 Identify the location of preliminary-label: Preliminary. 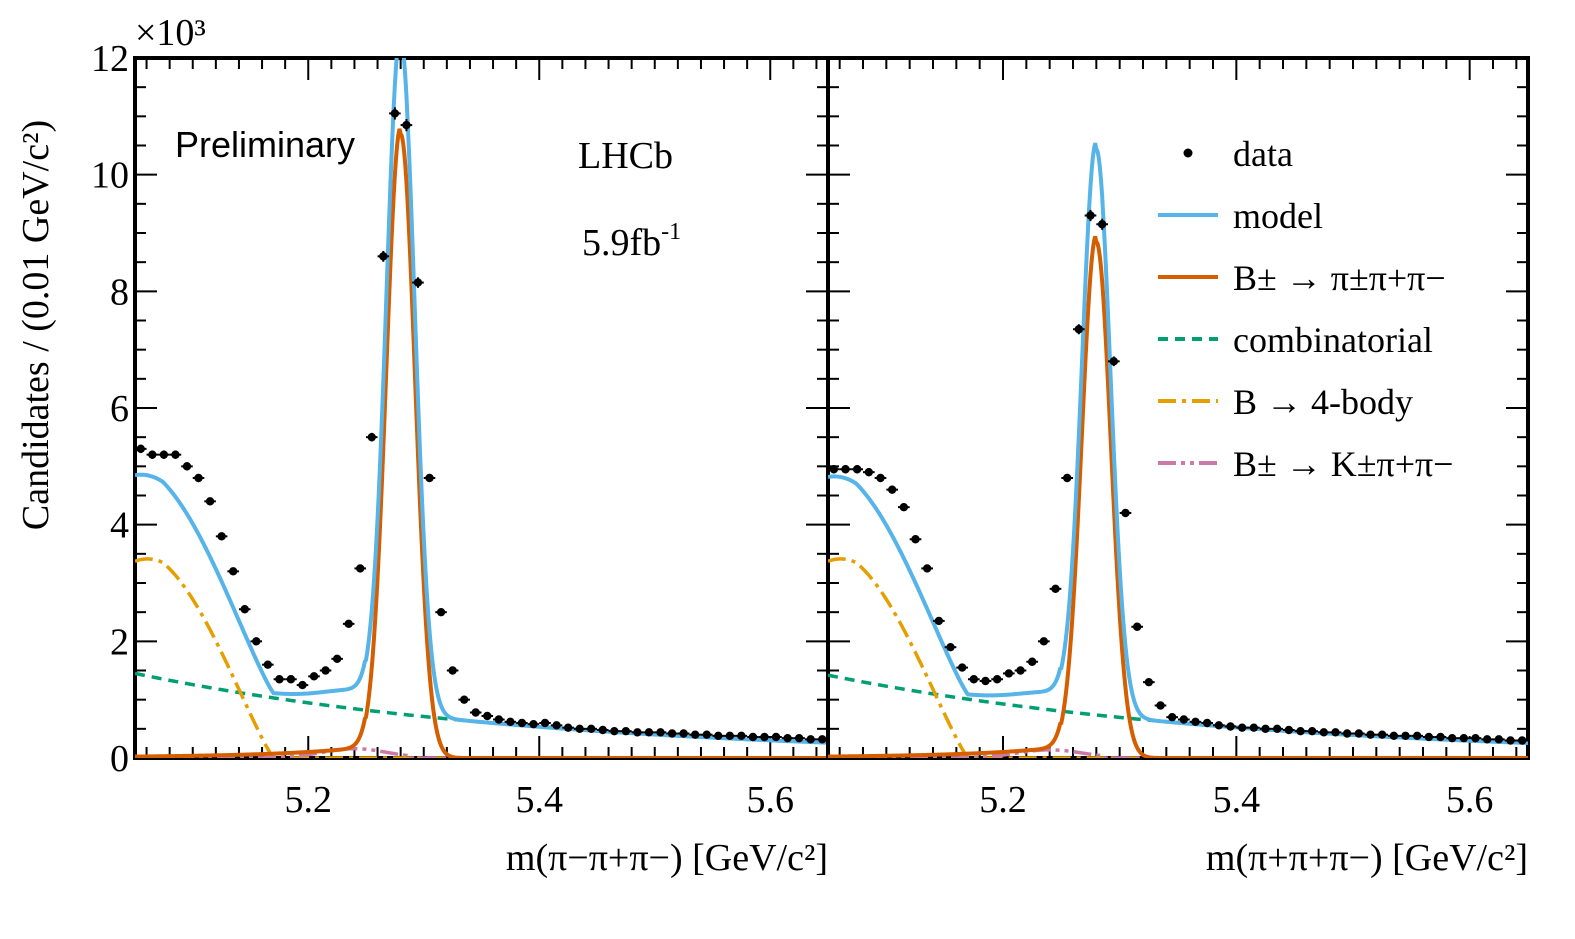
(265, 144).